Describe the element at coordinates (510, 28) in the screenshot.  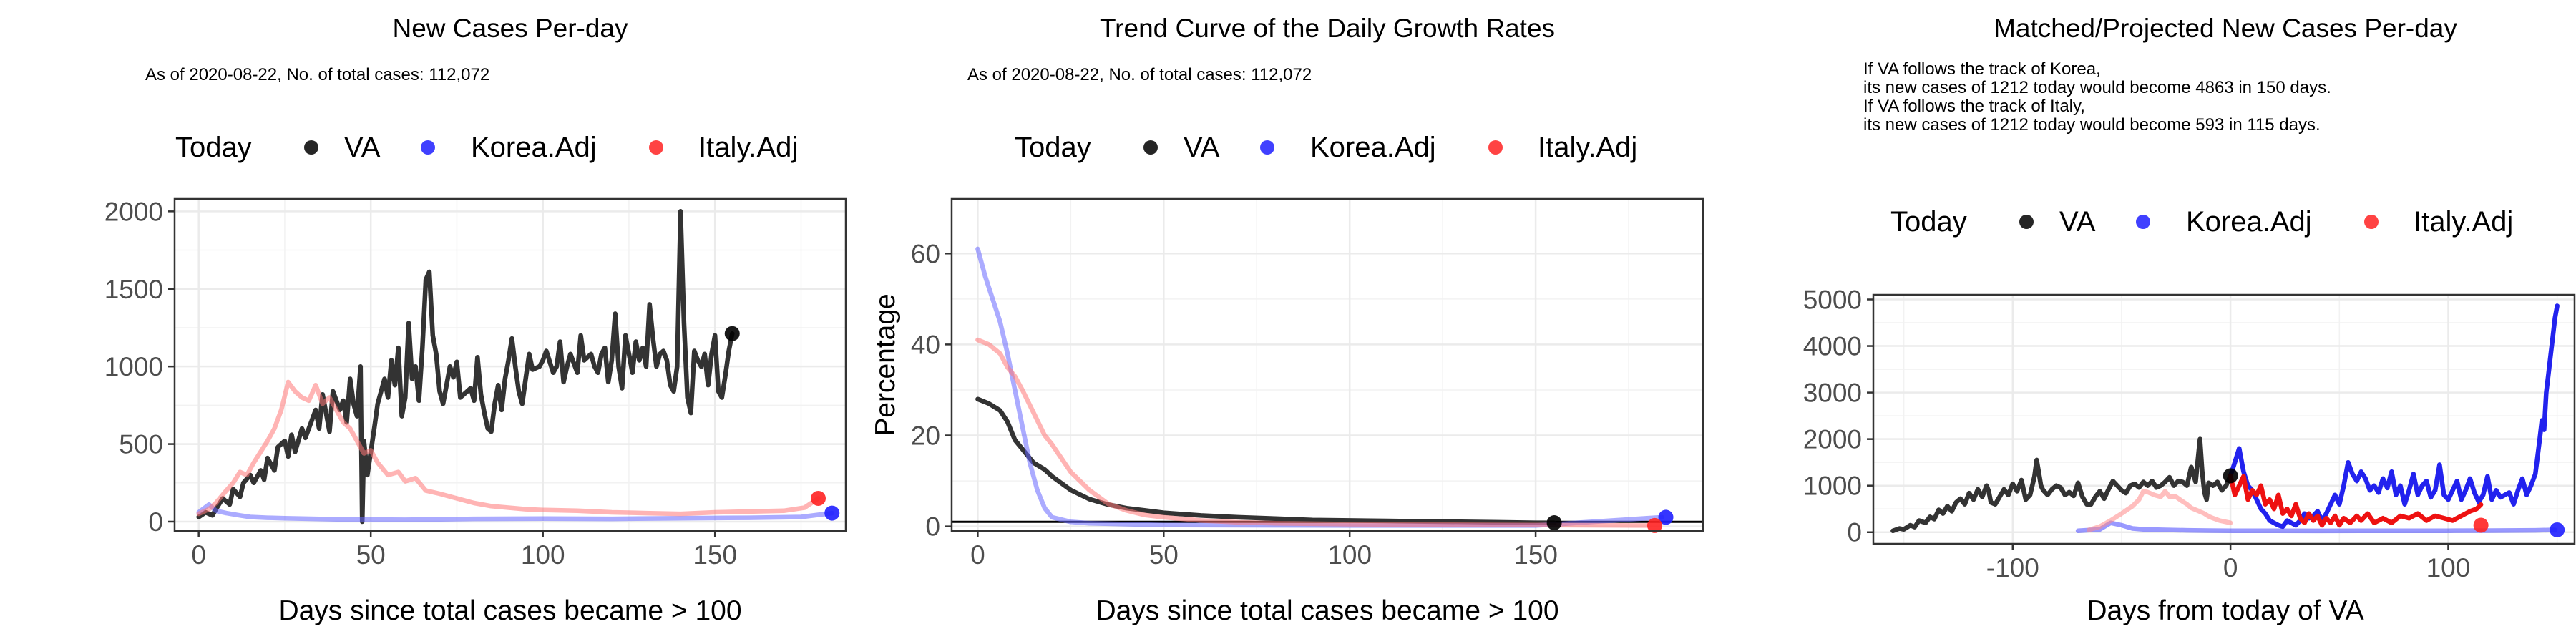
I see `chart-title: New Cases Per-day` at that location.